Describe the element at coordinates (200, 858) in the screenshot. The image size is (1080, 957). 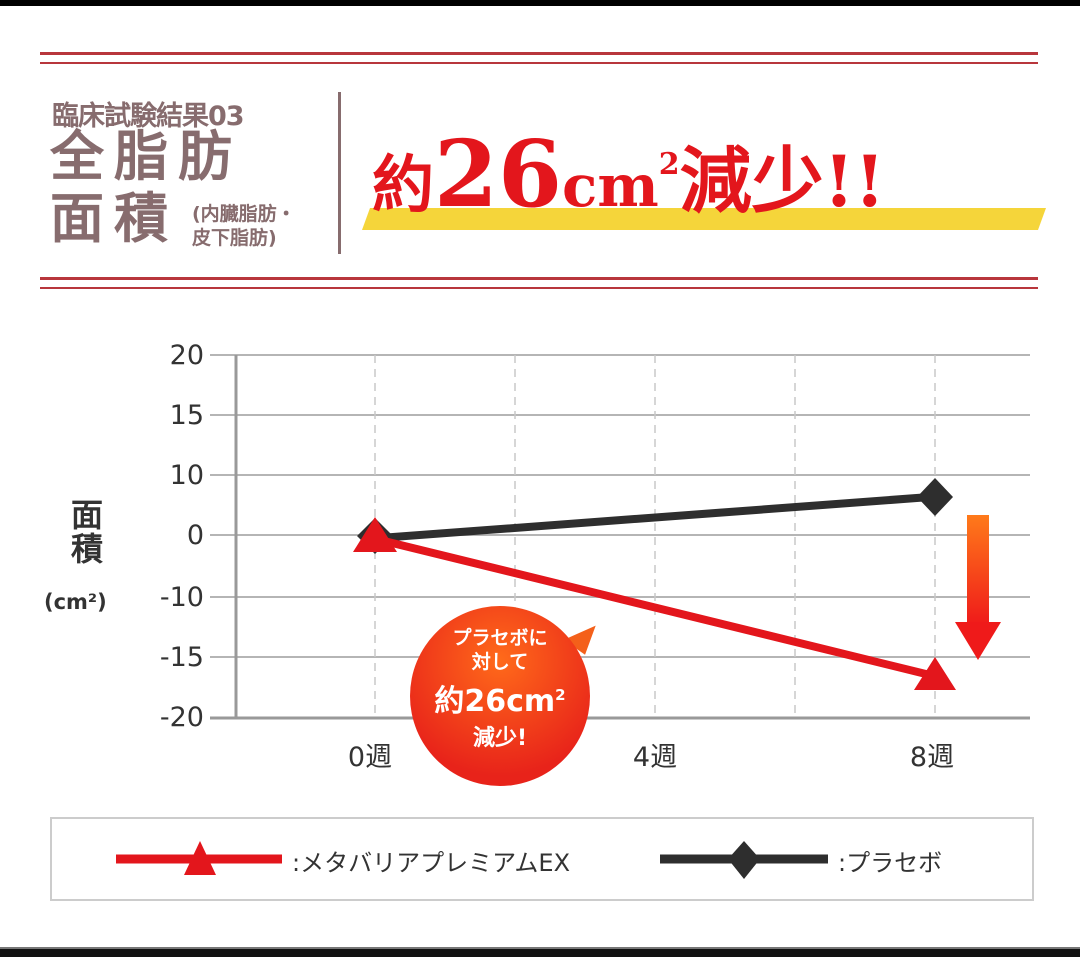
I see `legend-triangle-icon` at that location.